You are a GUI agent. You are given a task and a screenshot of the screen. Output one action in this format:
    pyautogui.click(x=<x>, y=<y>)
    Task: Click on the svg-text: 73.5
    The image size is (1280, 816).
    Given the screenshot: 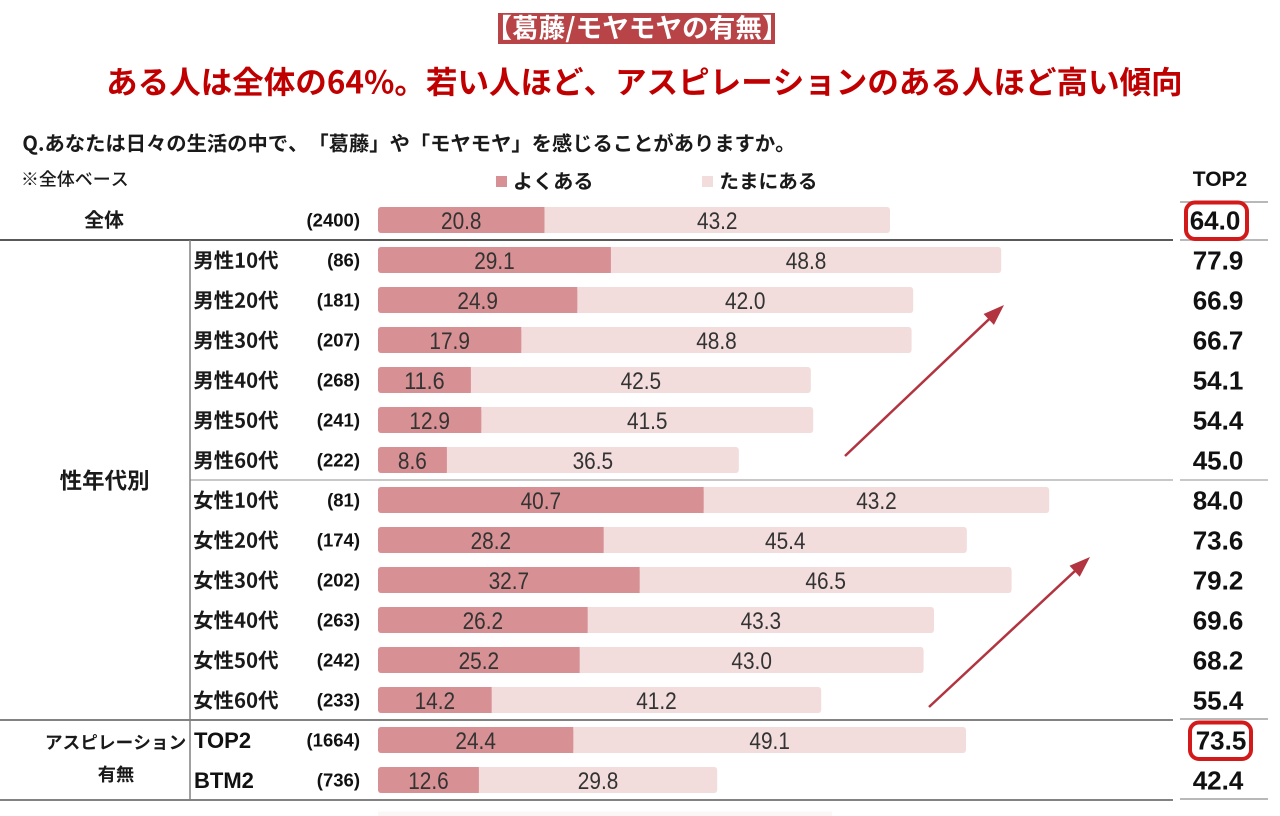 What is the action you would take?
    pyautogui.click(x=1221, y=741)
    